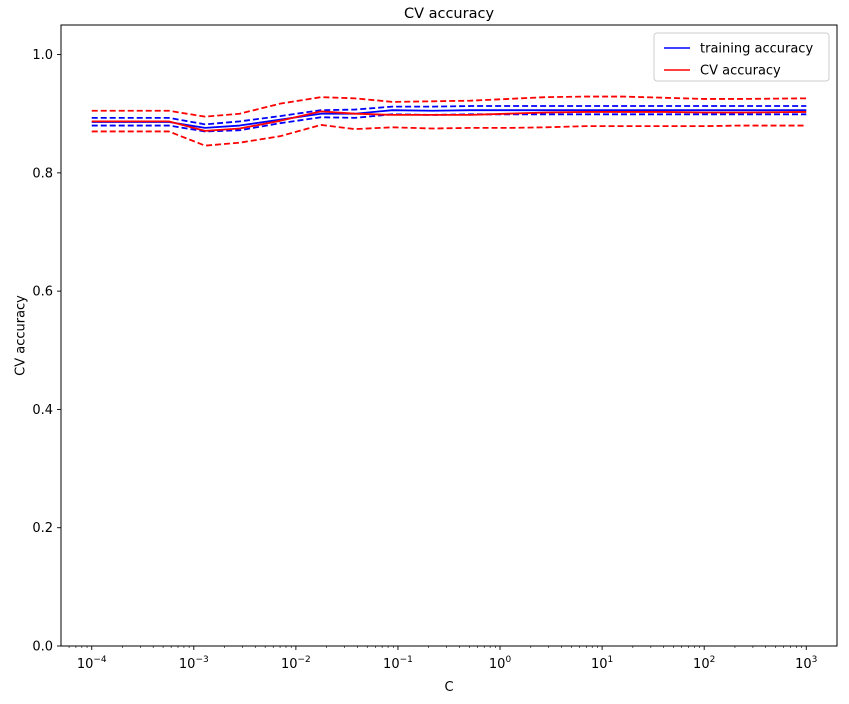 This screenshot has width=849, height=704. I want to click on legend: training accuracy CV accuracy, so click(741, 57).